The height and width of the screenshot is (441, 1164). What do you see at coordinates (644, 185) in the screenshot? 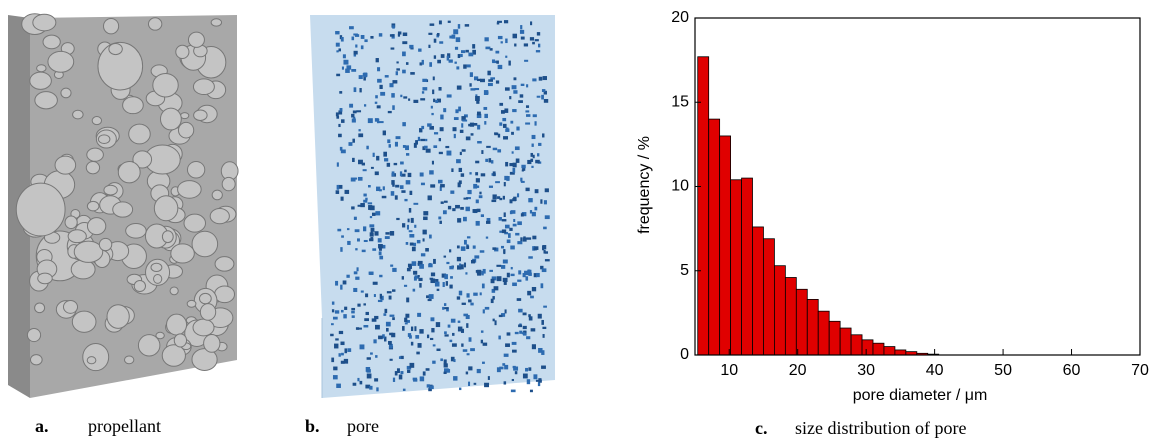
I see `y-axis-label: frequency / %` at bounding box center [644, 185].